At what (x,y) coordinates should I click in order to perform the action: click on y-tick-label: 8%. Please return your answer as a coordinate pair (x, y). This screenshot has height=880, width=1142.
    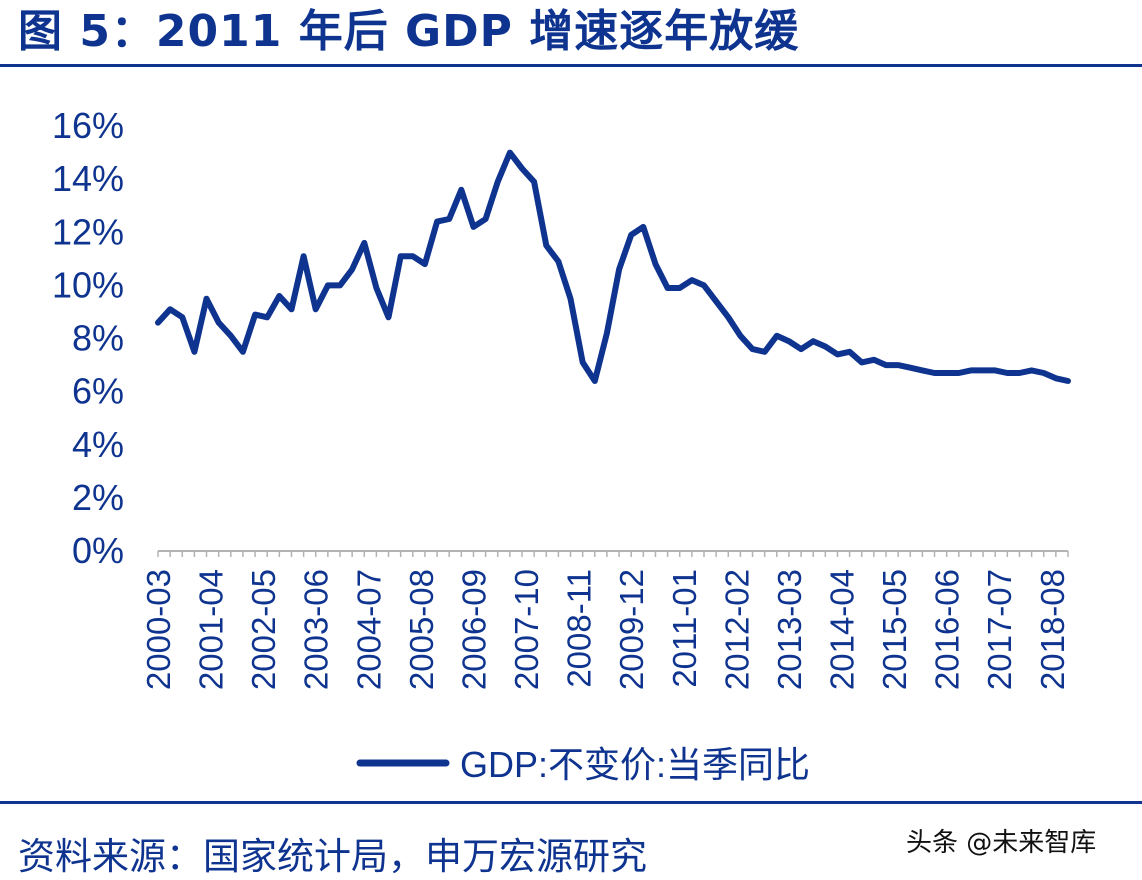
    Looking at the image, I should click on (98, 338).